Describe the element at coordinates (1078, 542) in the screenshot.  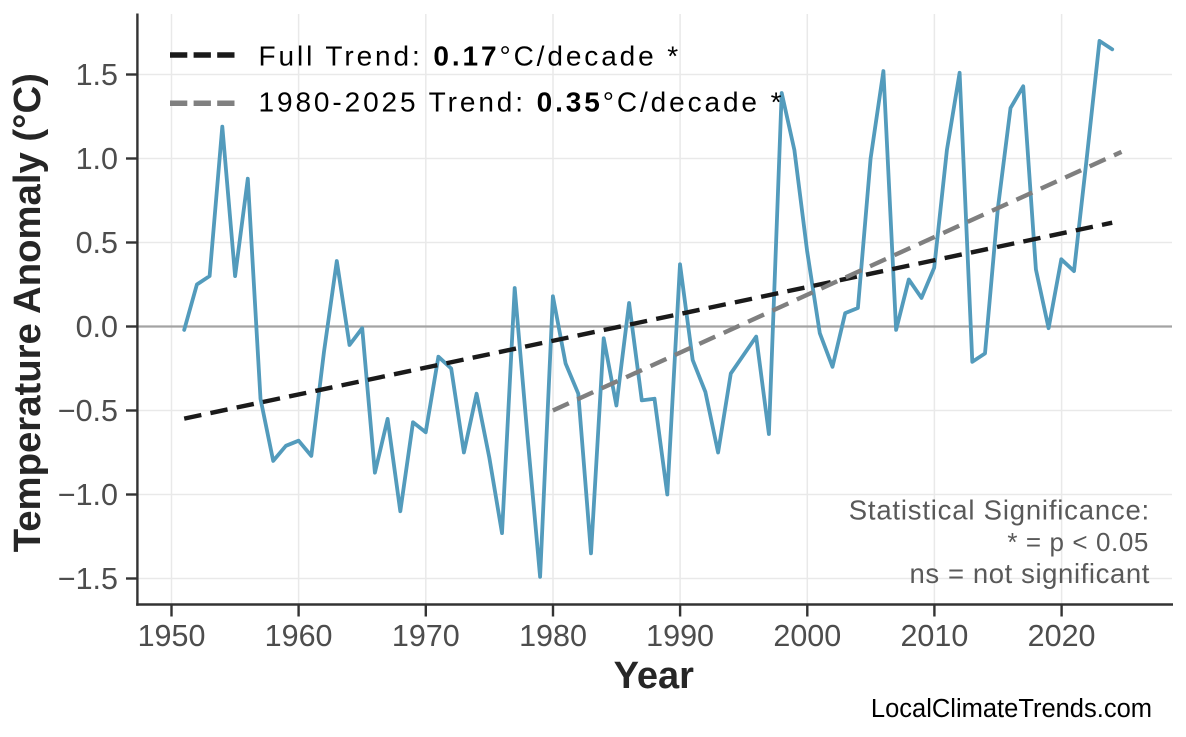
I see `svg-text: * = p < 0.05` at that location.